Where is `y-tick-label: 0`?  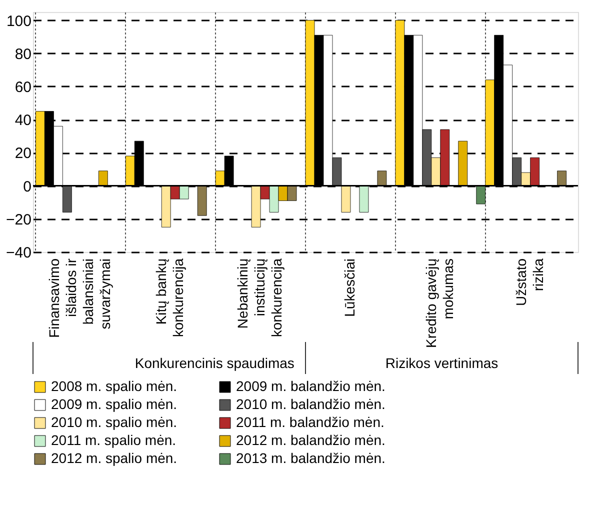 y-tick-label: 0 is located at coordinates (27, 187).